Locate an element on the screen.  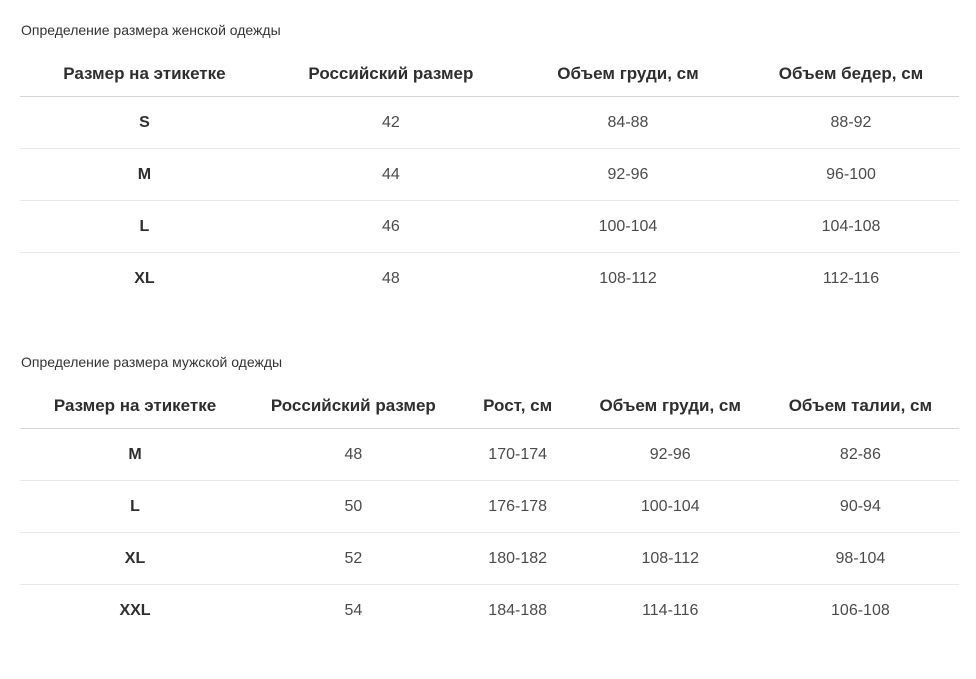
russian-size-cell: 44 is located at coordinates (390, 174).